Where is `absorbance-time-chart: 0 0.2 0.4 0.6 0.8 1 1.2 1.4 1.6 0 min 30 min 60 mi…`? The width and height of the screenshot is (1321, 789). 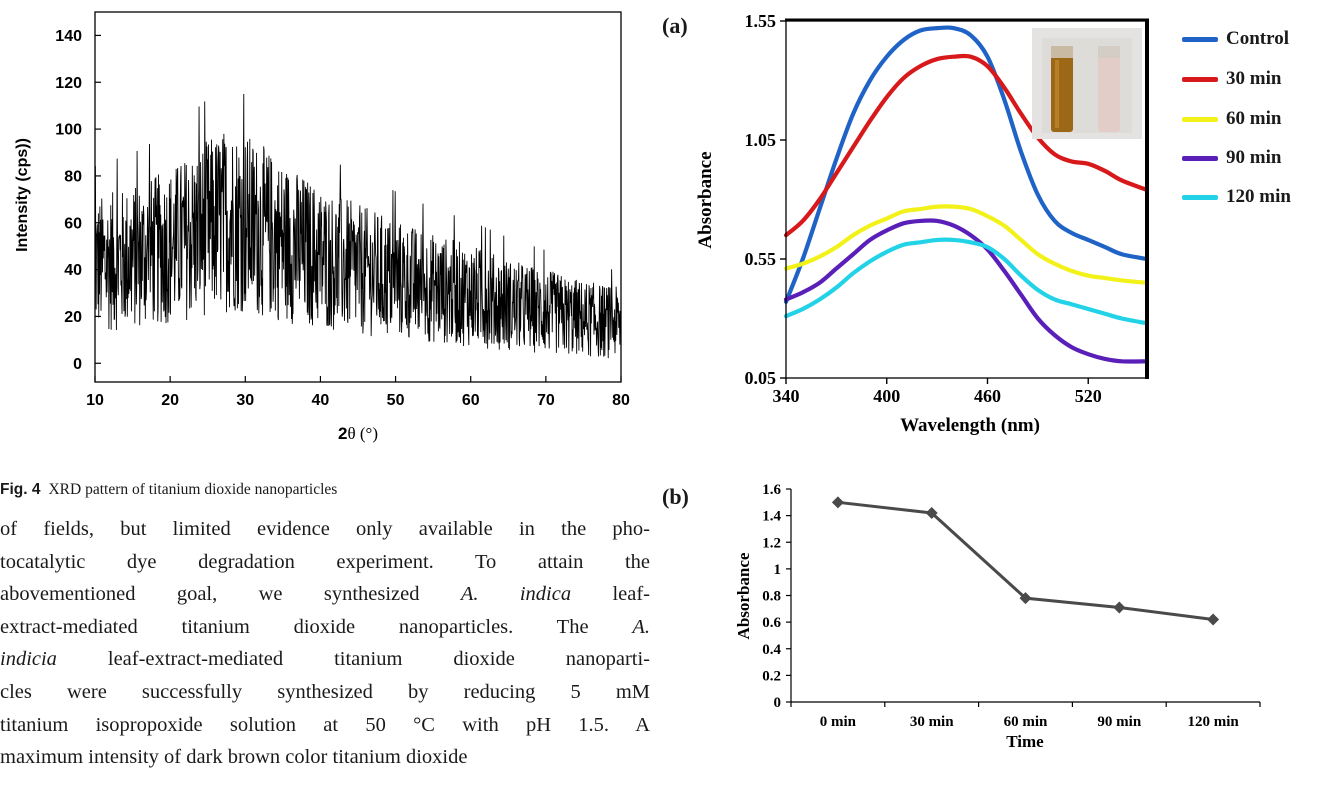
absorbance-time-chart: 0 0.2 0.4 0.6 0.8 1 1.2 1.4 1.6 0 min 30 min 60 mi… is located at coordinates (997, 616).